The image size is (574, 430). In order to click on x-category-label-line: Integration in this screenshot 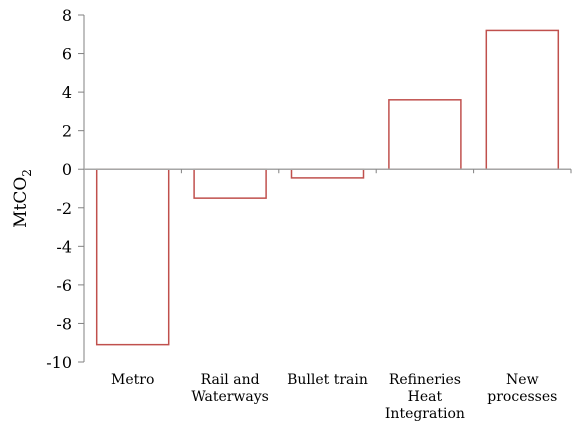, I will do `click(425, 414)`.